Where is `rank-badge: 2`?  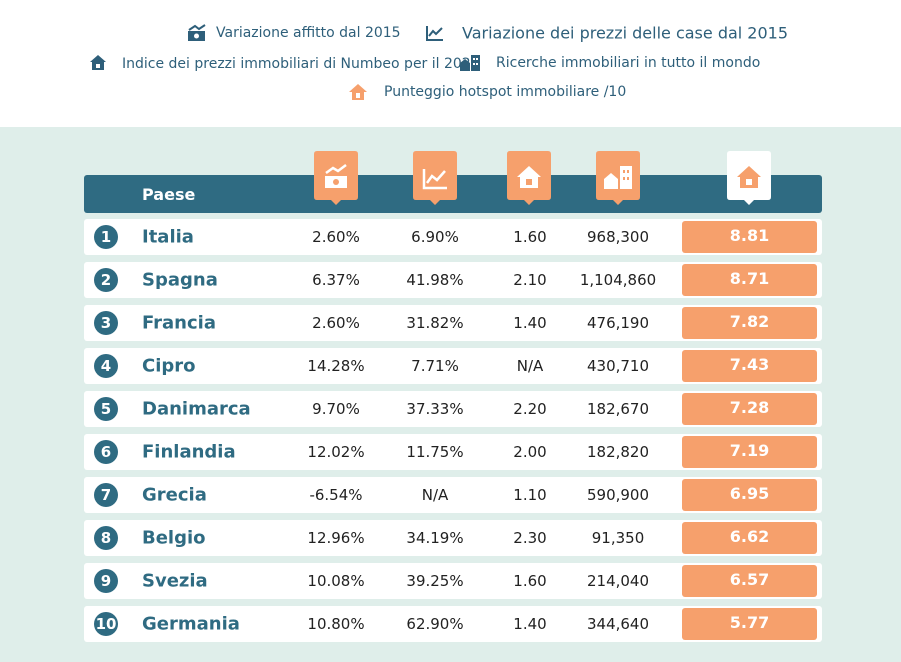
rank-badge: 2 is located at coordinates (106, 280).